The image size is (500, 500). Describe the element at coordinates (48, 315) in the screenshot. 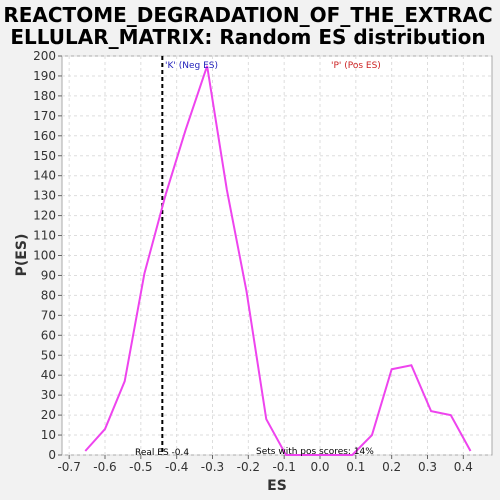

I see `y-tick-label: 70` at that location.